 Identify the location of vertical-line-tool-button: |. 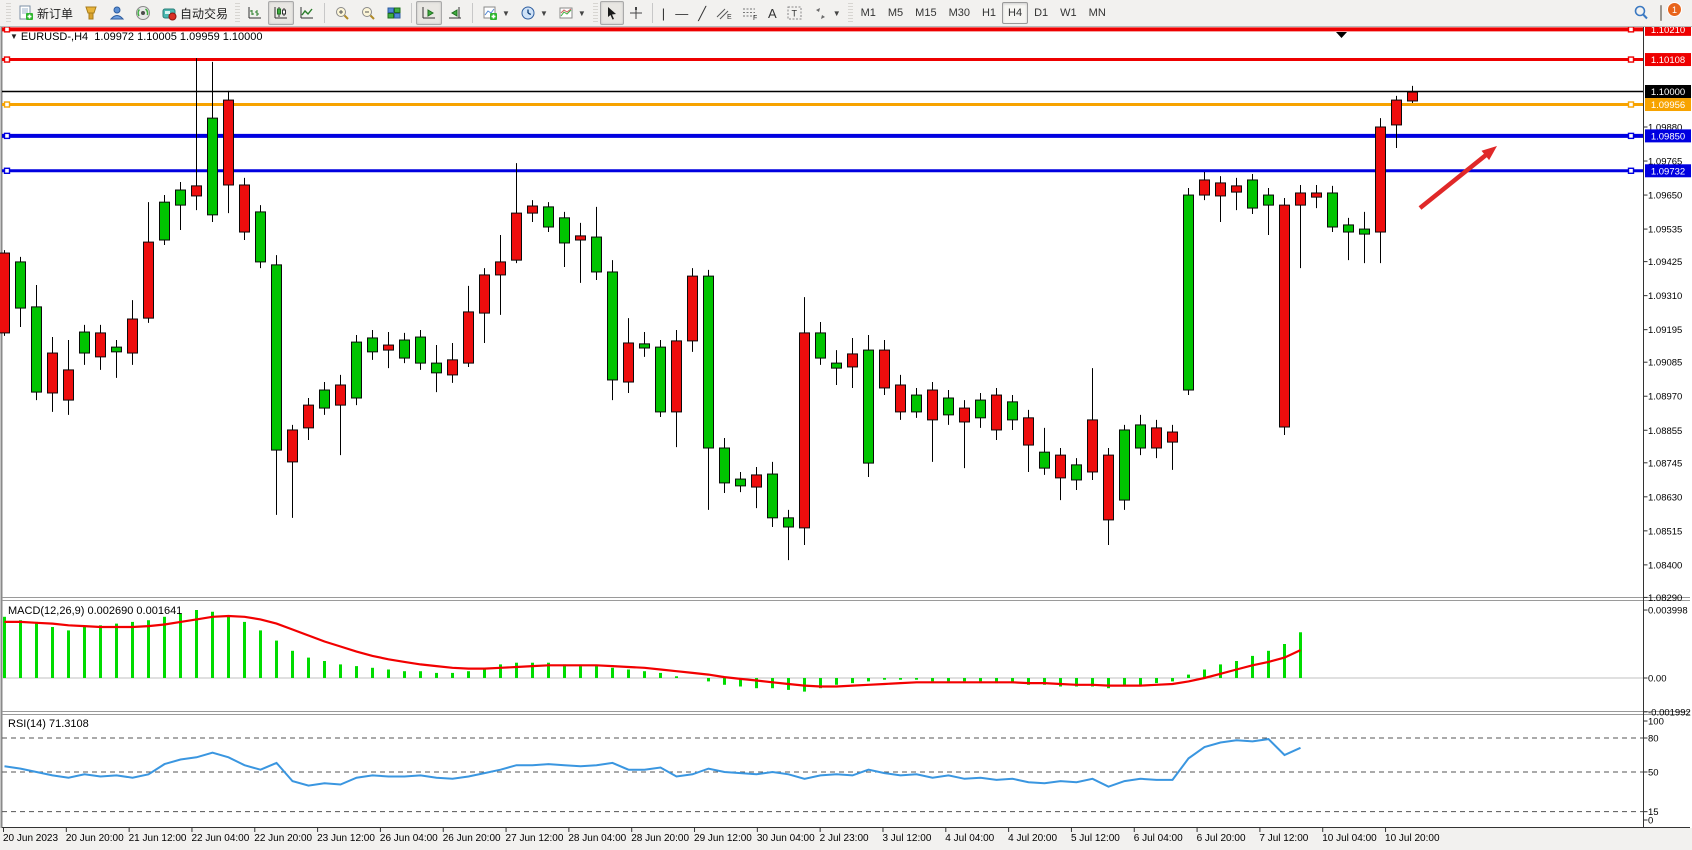
(663, 13).